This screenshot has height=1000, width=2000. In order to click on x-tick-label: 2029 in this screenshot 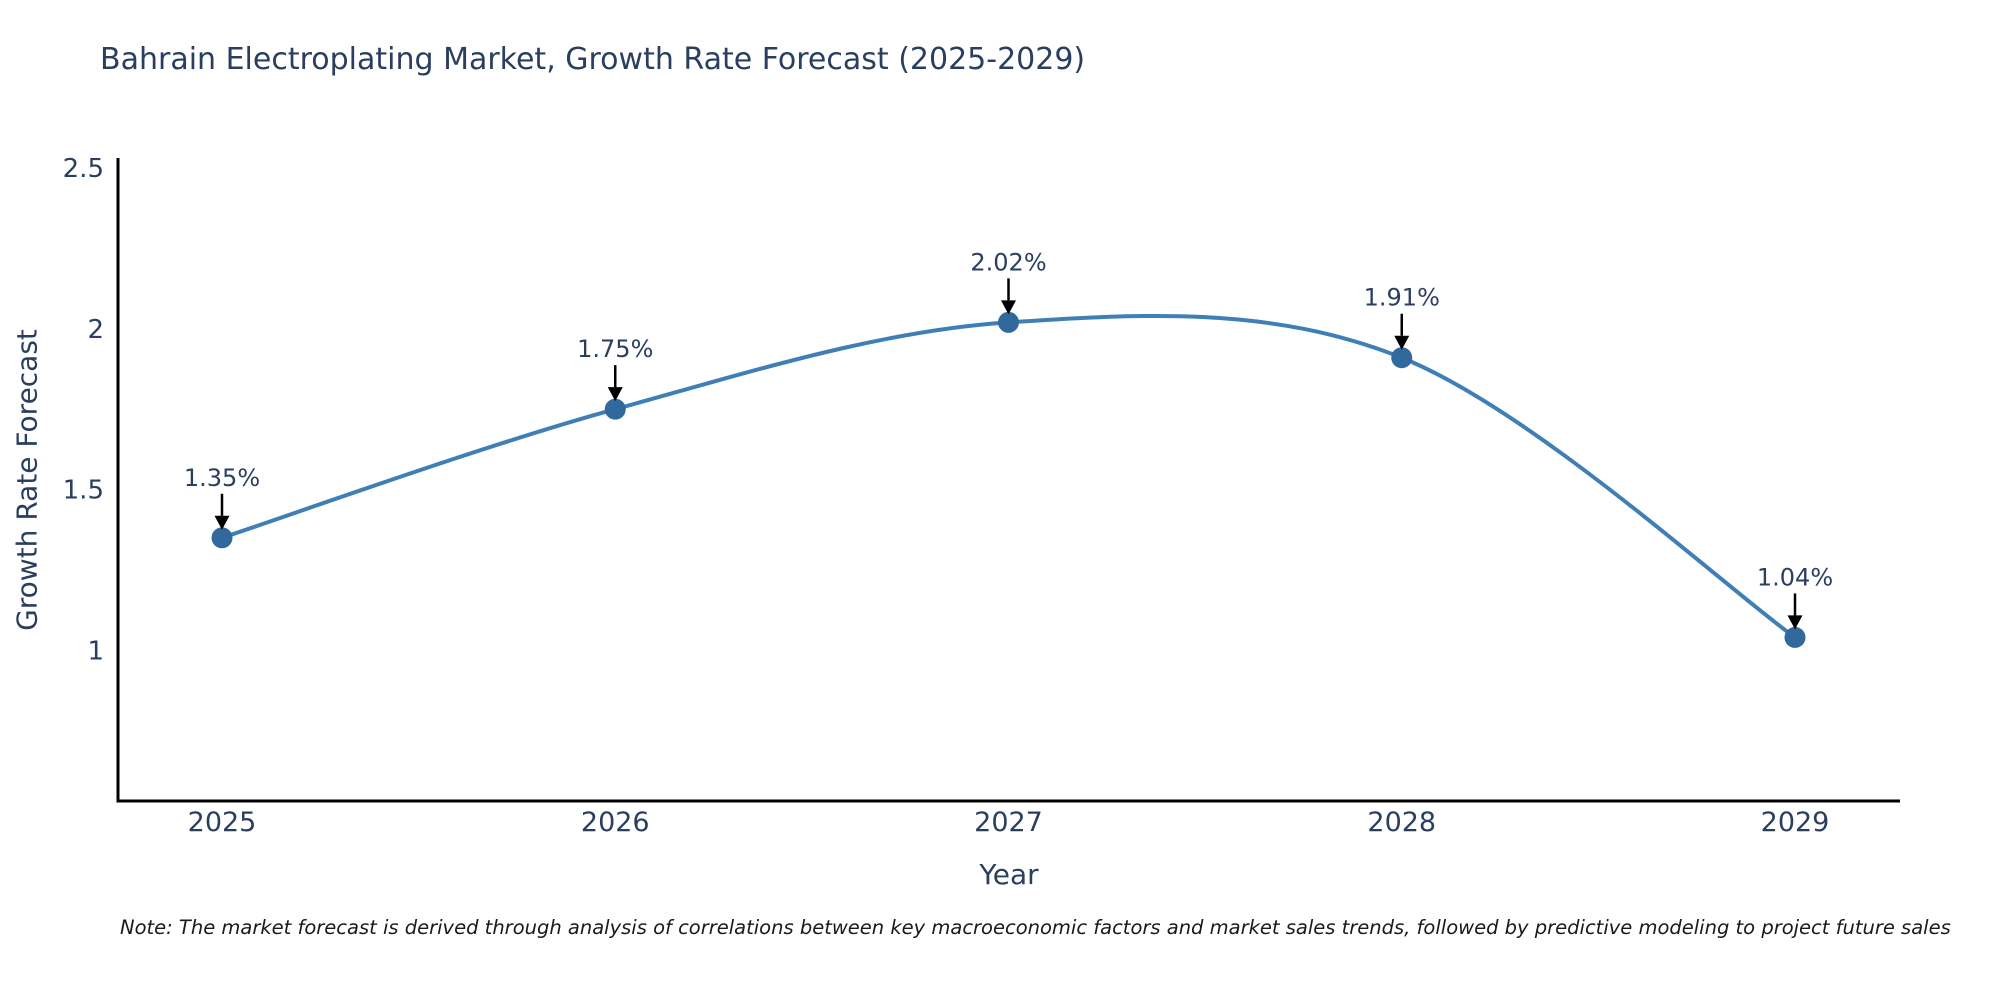, I will do `click(1795, 822)`.